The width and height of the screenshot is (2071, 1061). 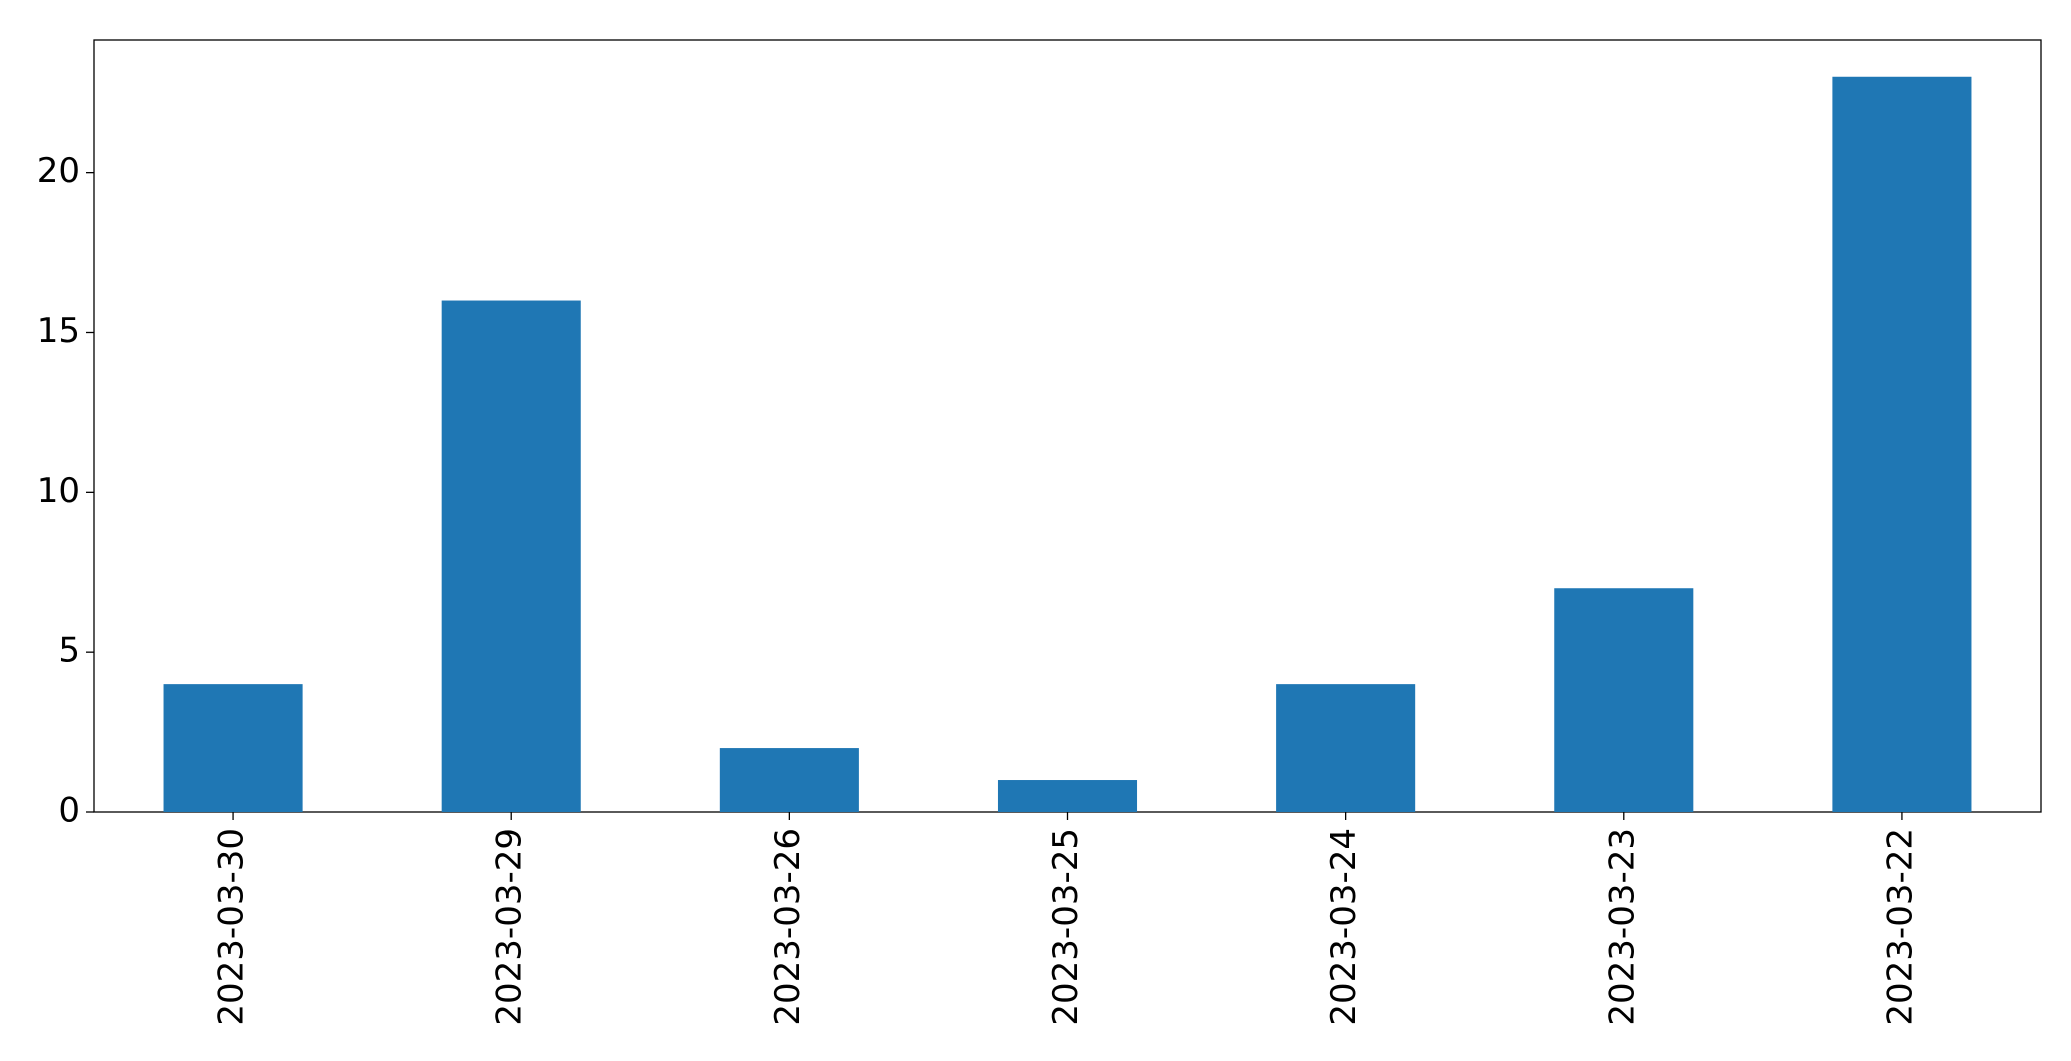 I want to click on y-tick-label: 15, so click(x=58, y=331).